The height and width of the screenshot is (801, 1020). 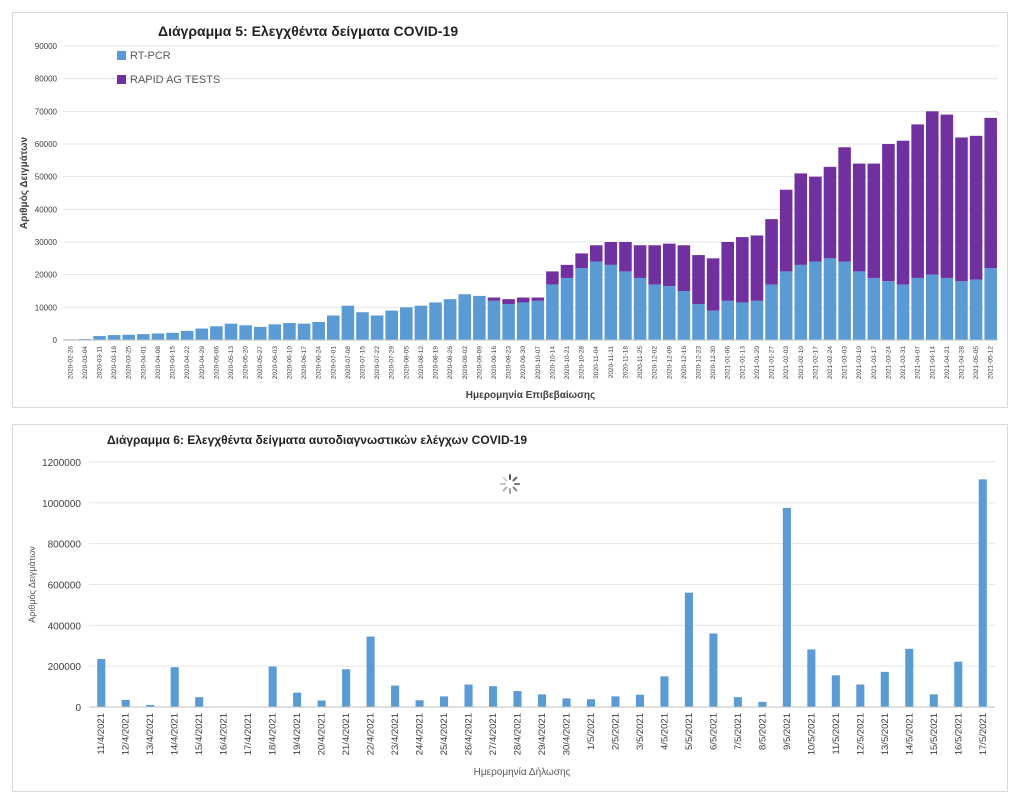 What do you see at coordinates (530, 395) in the screenshot?
I see `x-axis-title: Ημερομηνία Επιβεβαίωσης` at bounding box center [530, 395].